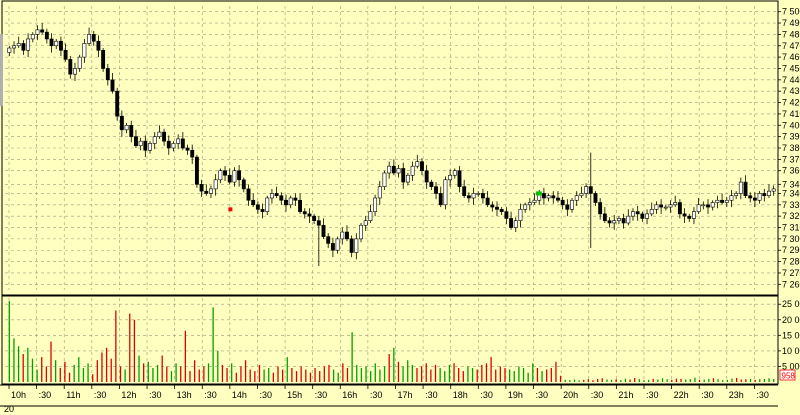  Describe the element at coordinates (239, 395) in the screenshot. I see `time-tick-label: 14h` at that location.